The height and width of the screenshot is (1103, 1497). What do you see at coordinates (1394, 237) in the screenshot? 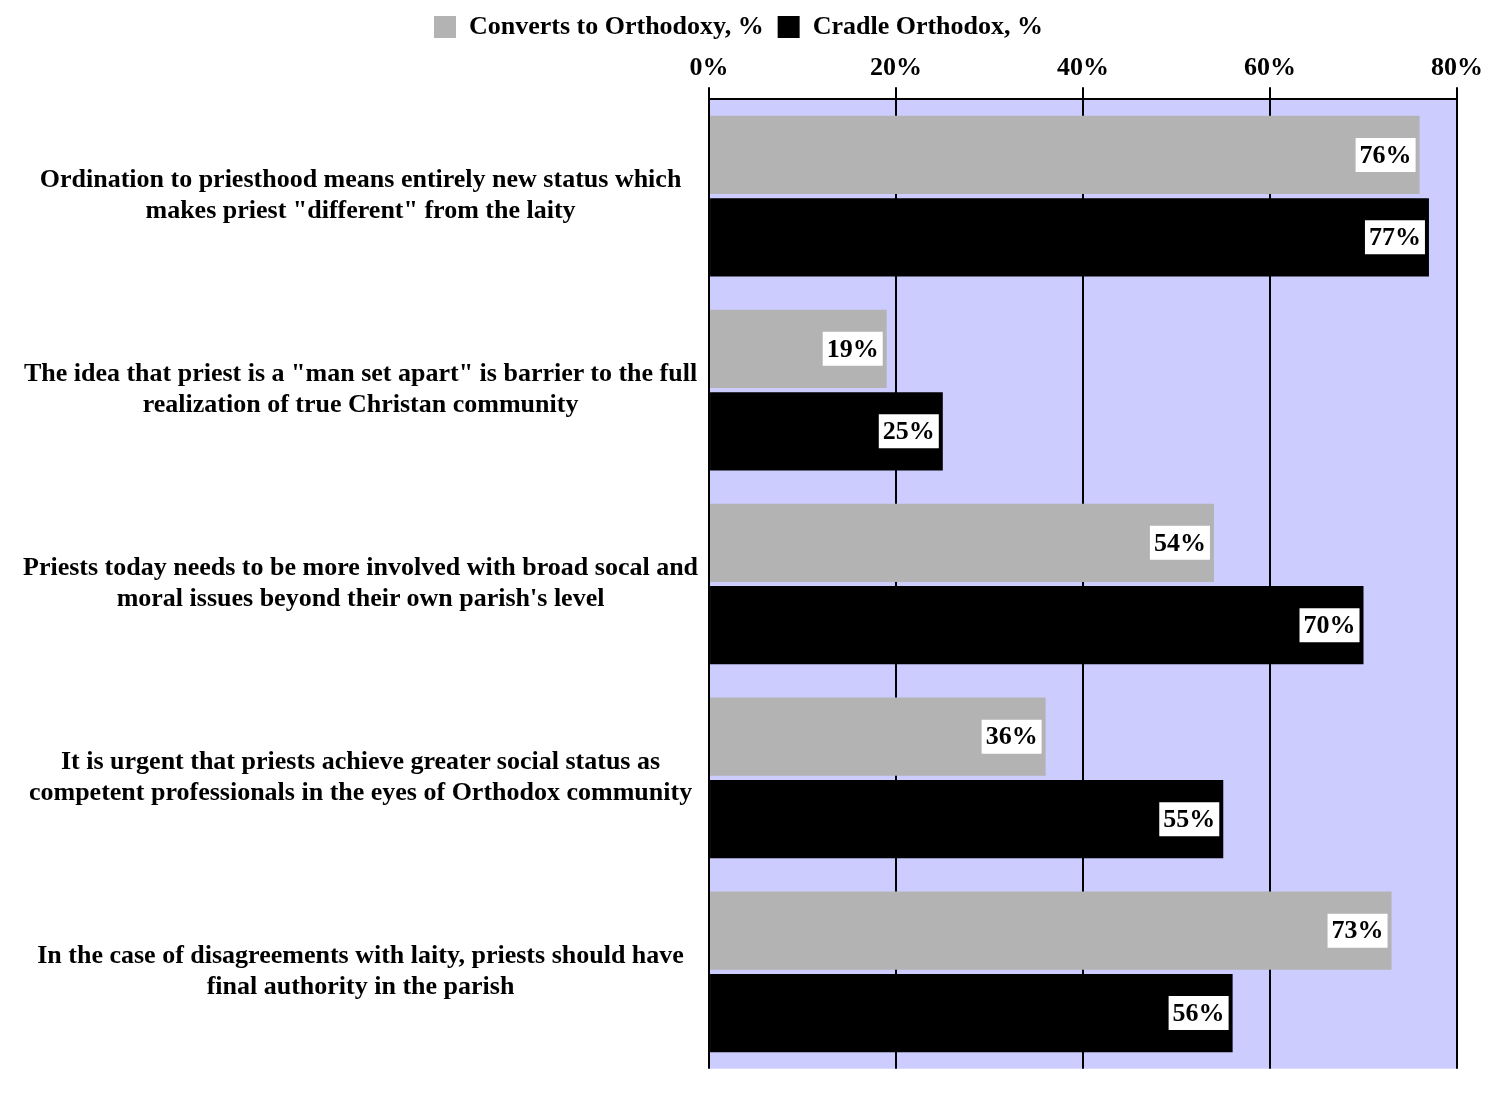
I see `data-label: 77%` at bounding box center [1394, 237].